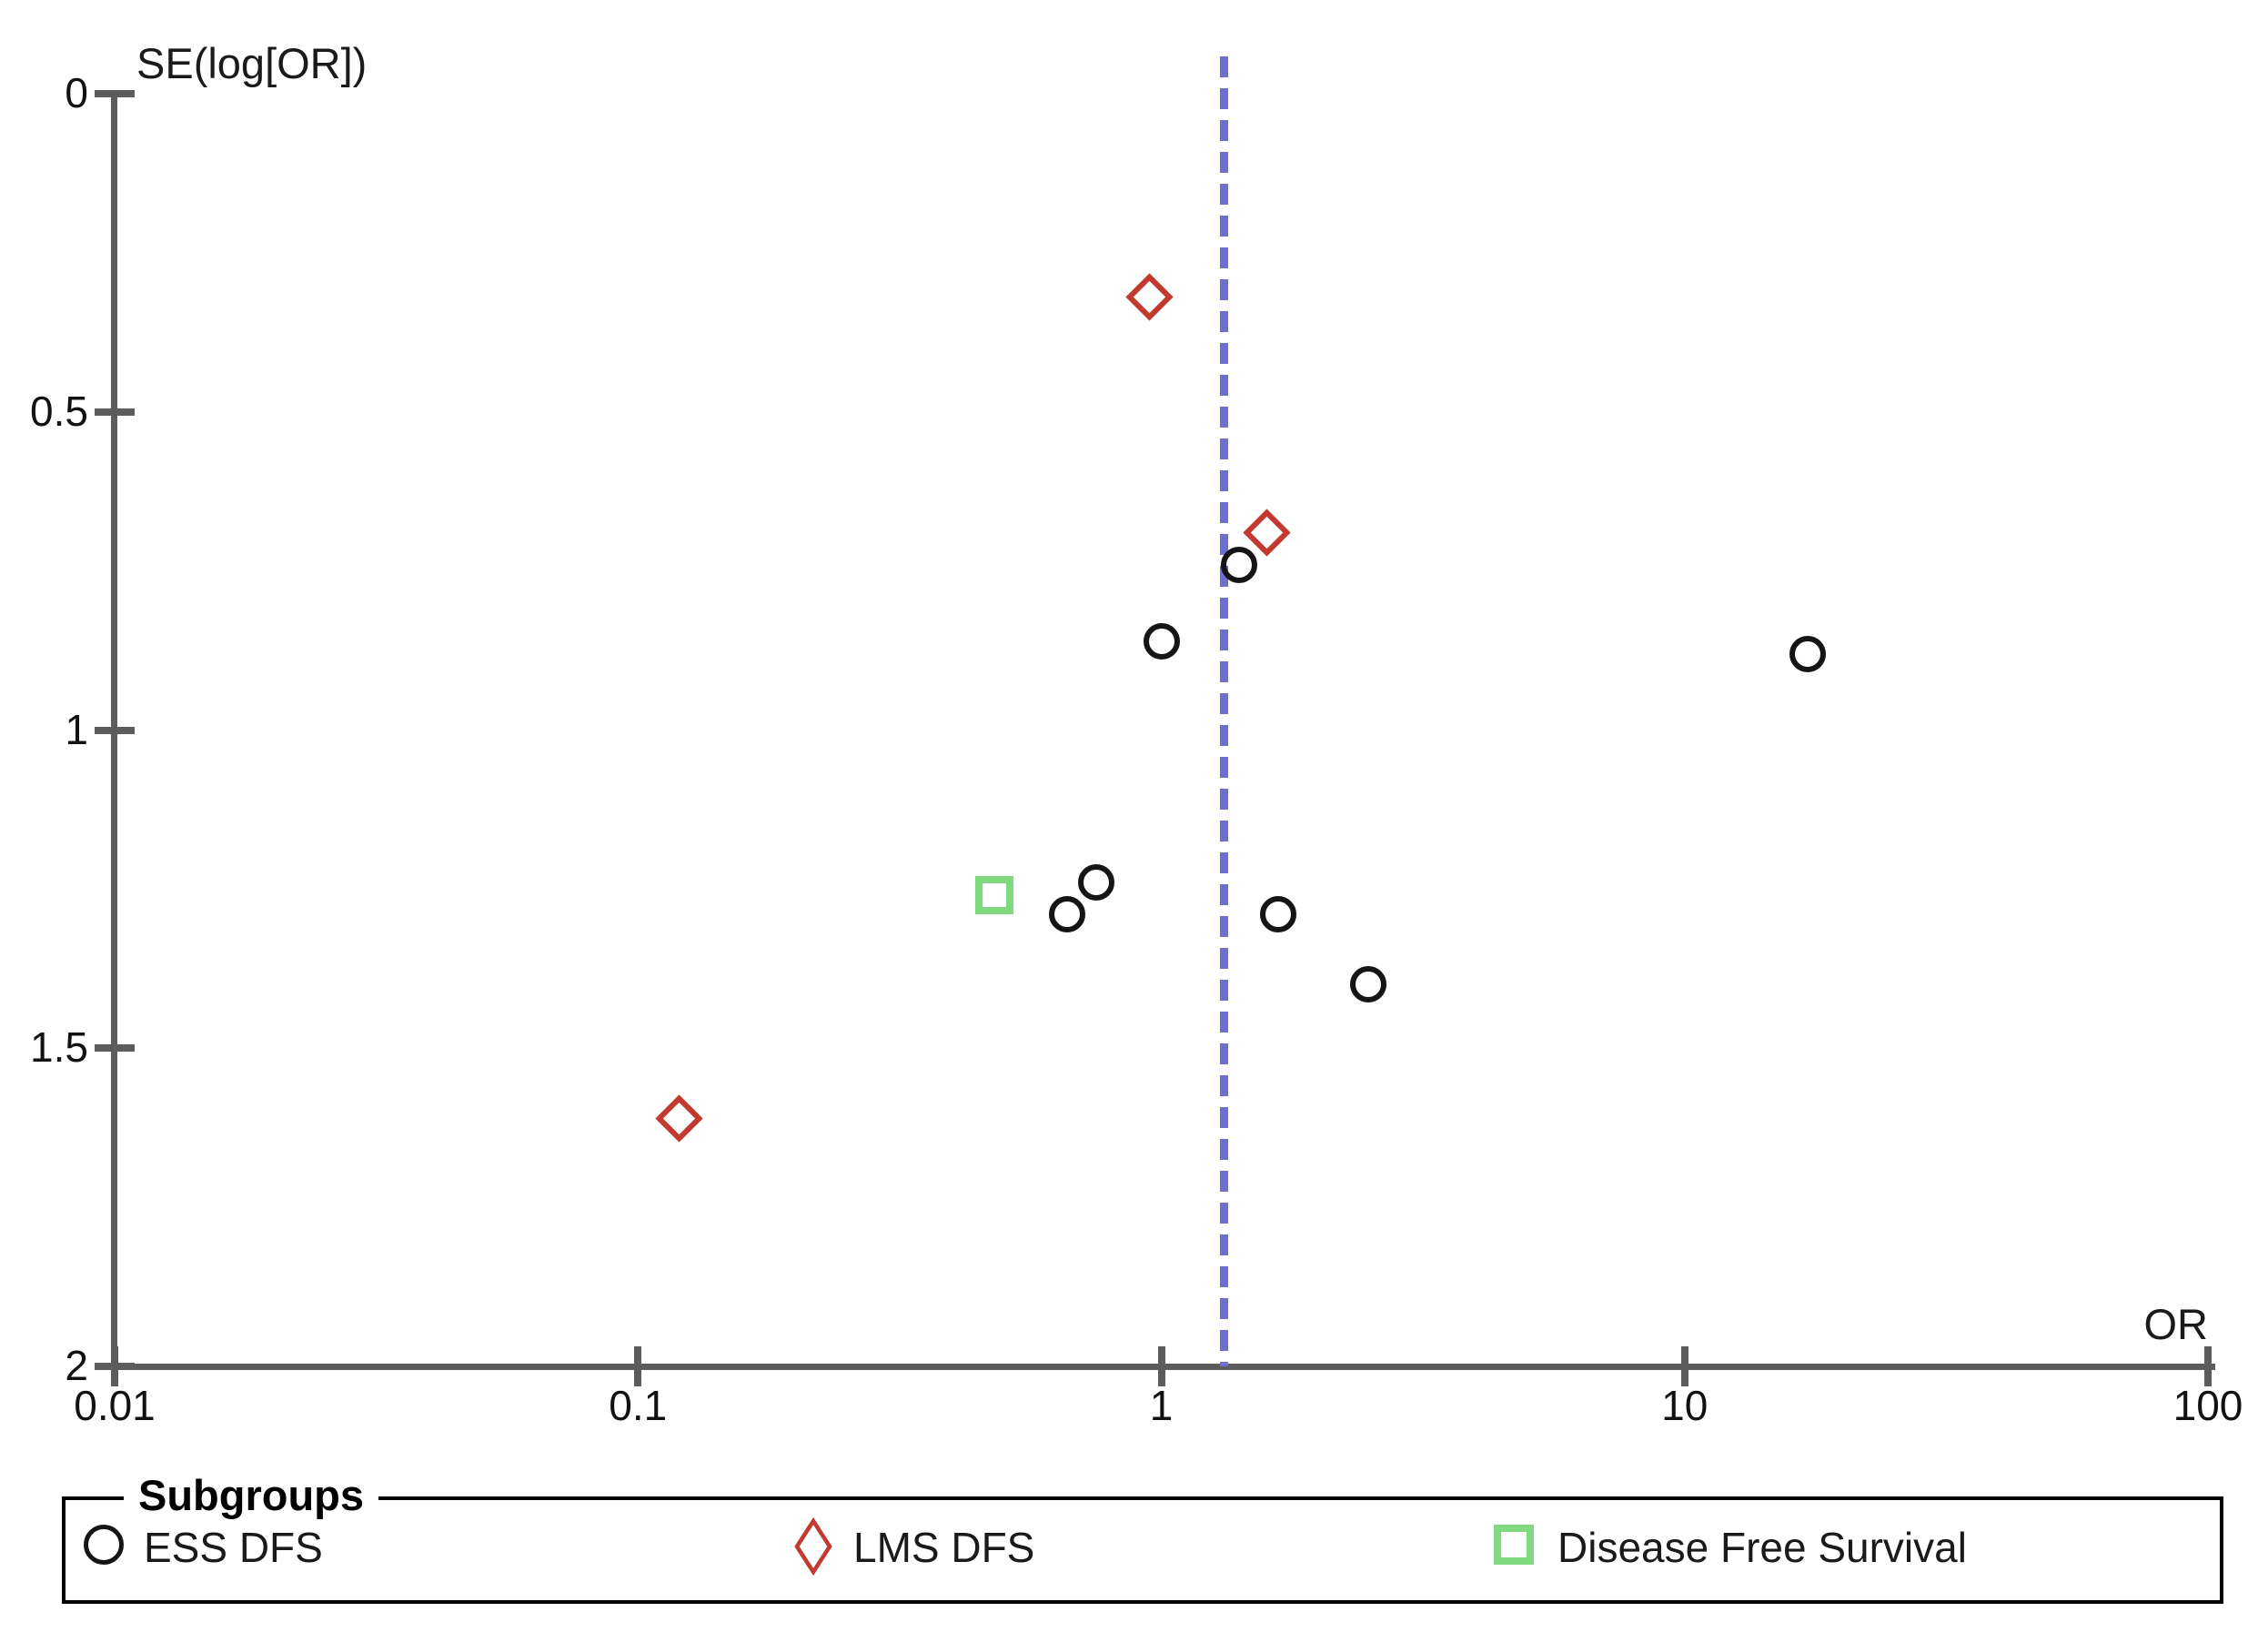 Image resolution: width=2268 pixels, height=1632 pixels. I want to click on y-tick-label: 2, so click(77, 1366).